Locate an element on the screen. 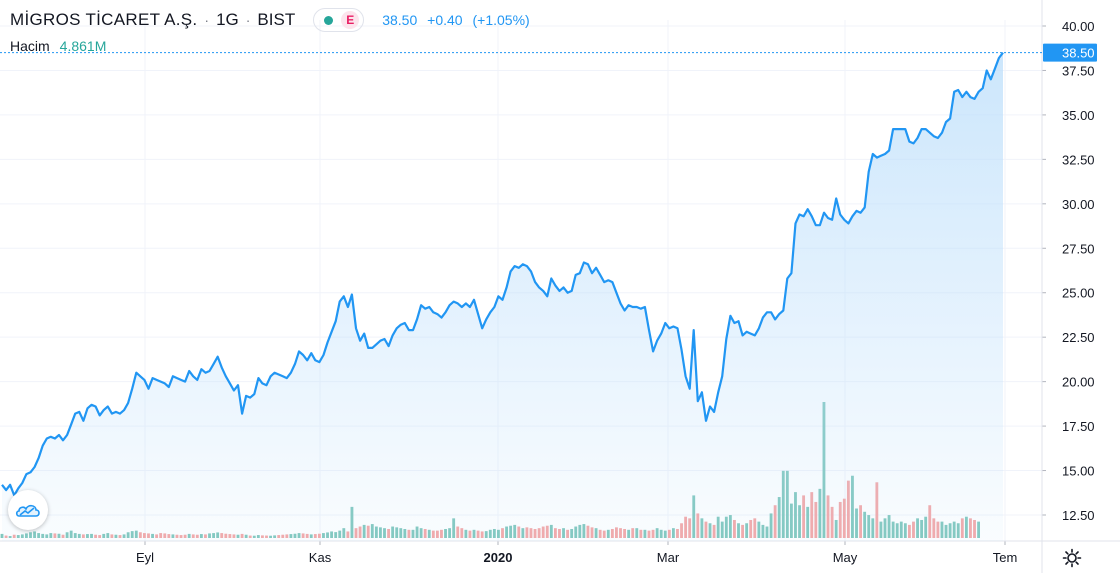  y-tick-label: 17.50 is located at coordinates (1078, 426).